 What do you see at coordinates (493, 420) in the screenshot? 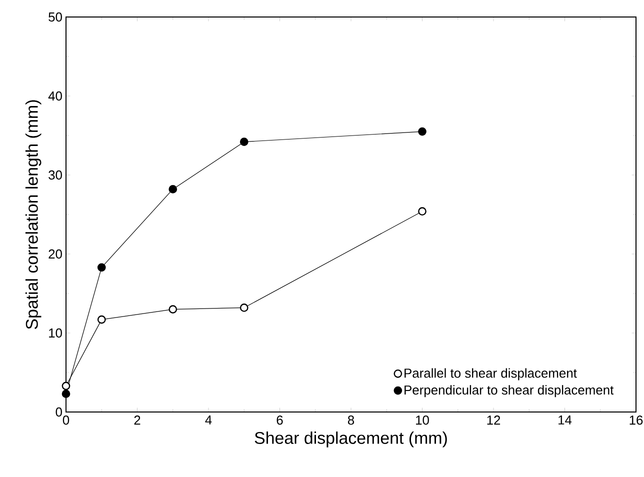
I see `x-tick-label: 12` at bounding box center [493, 420].